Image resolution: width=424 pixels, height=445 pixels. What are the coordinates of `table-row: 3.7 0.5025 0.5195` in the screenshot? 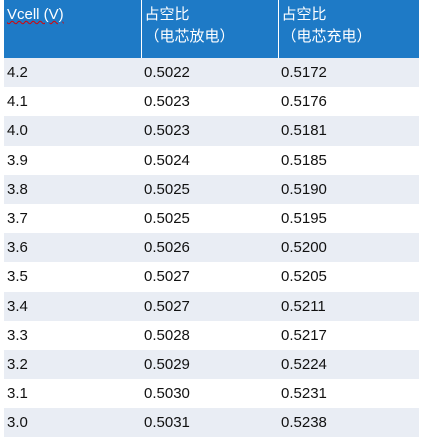 It's located at (211, 218).